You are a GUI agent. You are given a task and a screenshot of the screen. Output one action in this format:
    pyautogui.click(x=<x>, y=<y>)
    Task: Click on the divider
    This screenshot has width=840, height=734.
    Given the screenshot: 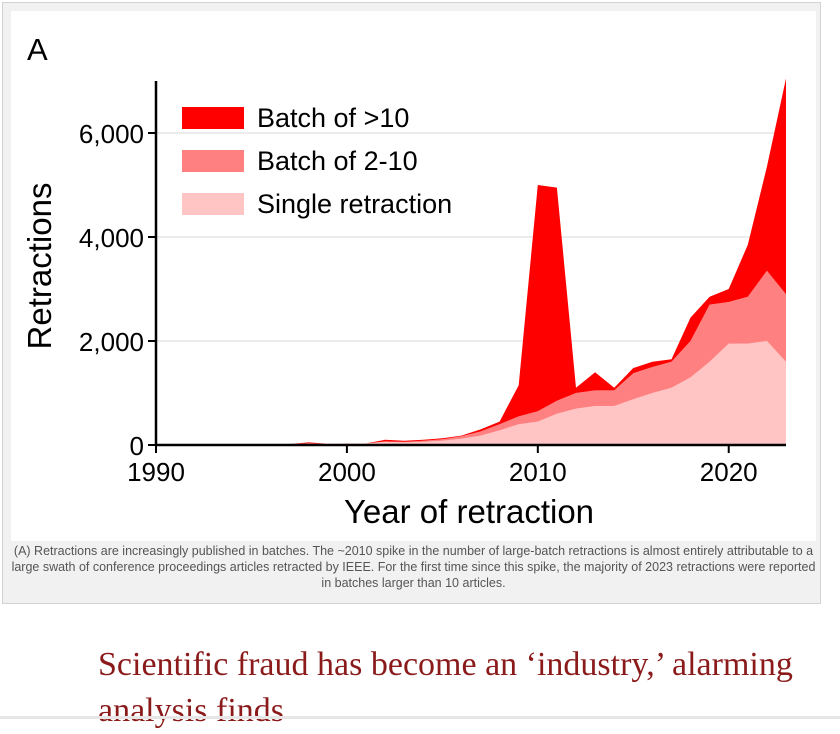 What is the action you would take?
    pyautogui.click(x=420, y=717)
    